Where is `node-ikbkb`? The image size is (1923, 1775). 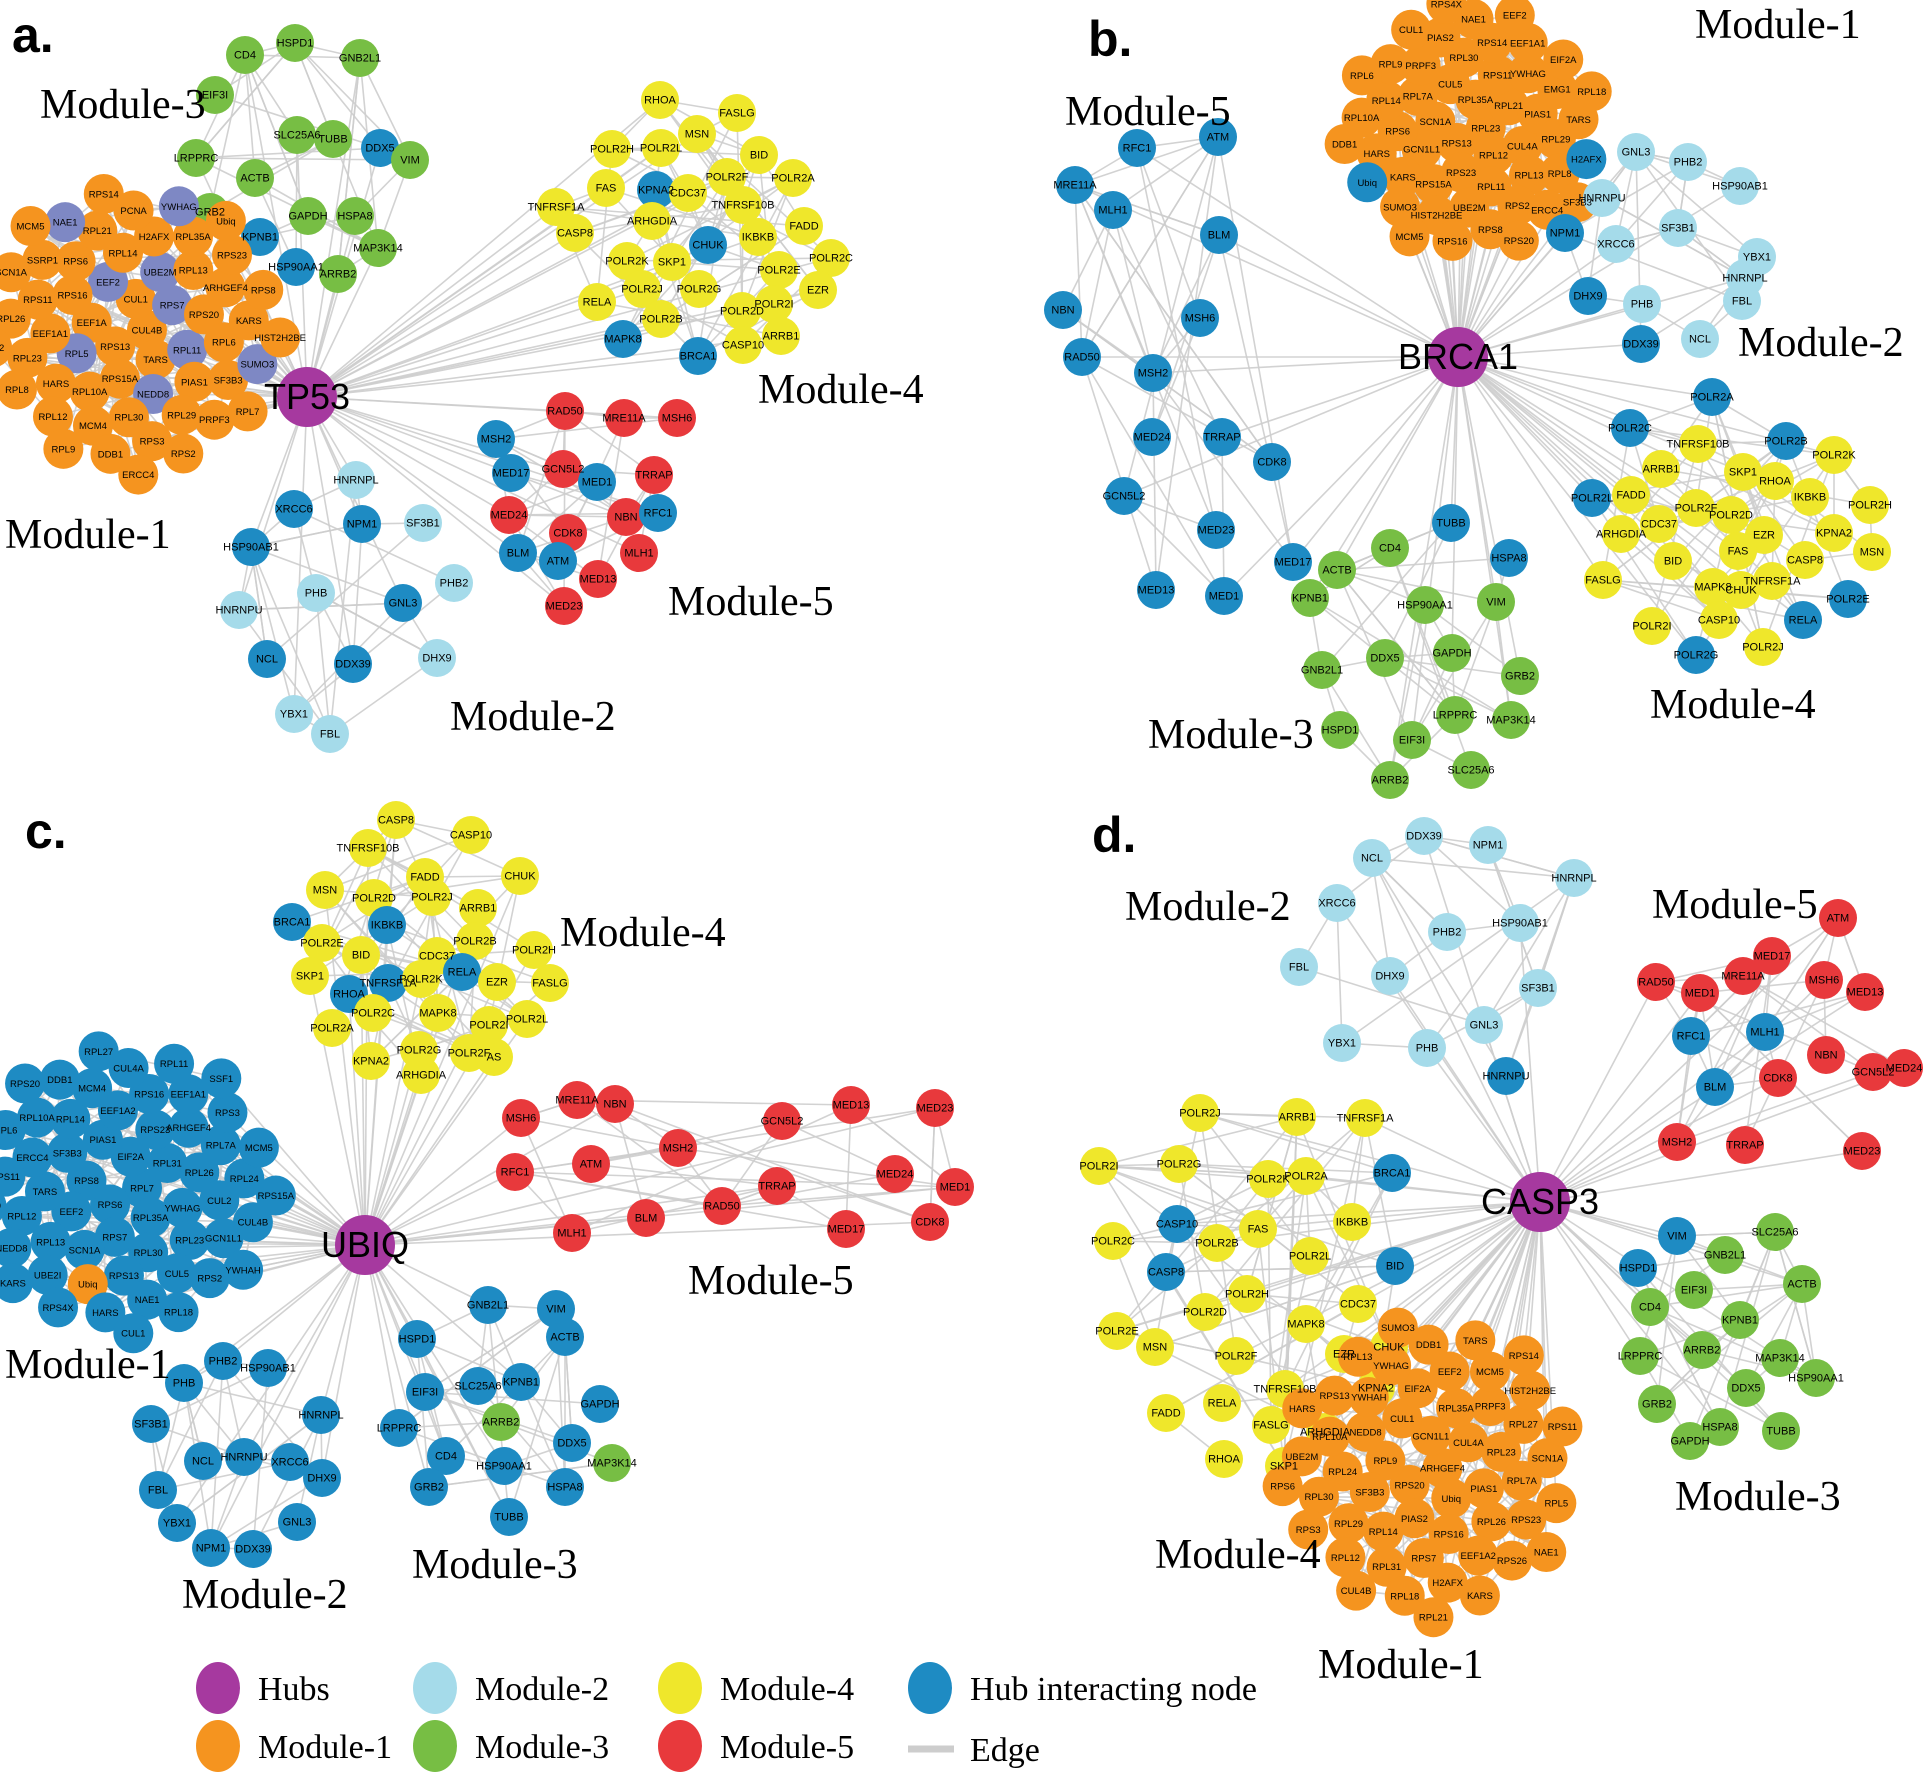
node-ikbkb is located at coordinates (1810, 497).